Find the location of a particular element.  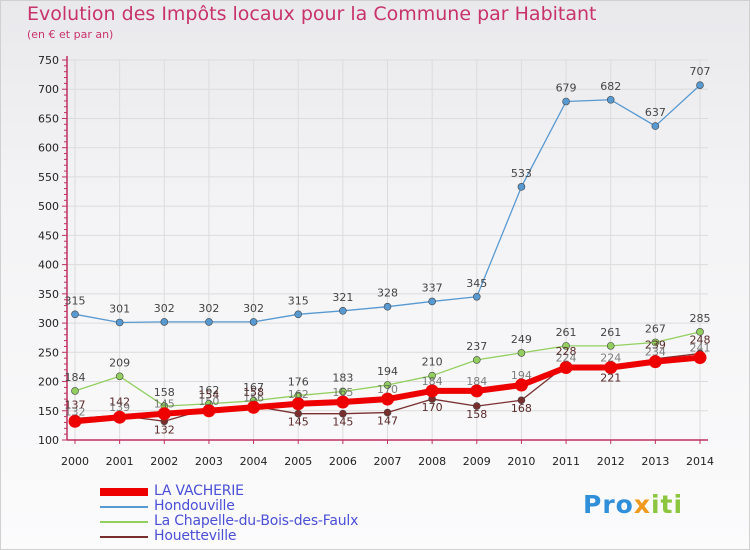

legend-swatch-houetteville is located at coordinates (124, 537).